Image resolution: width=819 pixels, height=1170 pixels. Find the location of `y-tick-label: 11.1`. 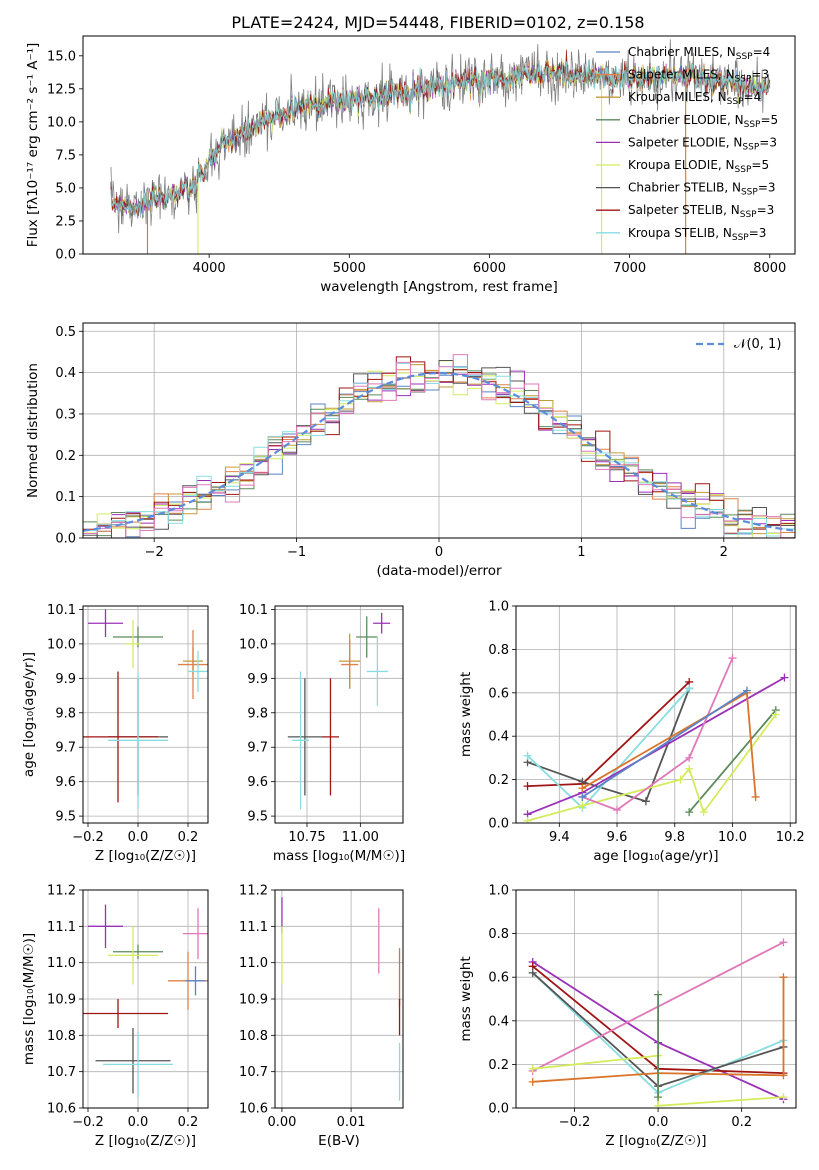

y-tick-label: 11.1 is located at coordinates (253, 927).